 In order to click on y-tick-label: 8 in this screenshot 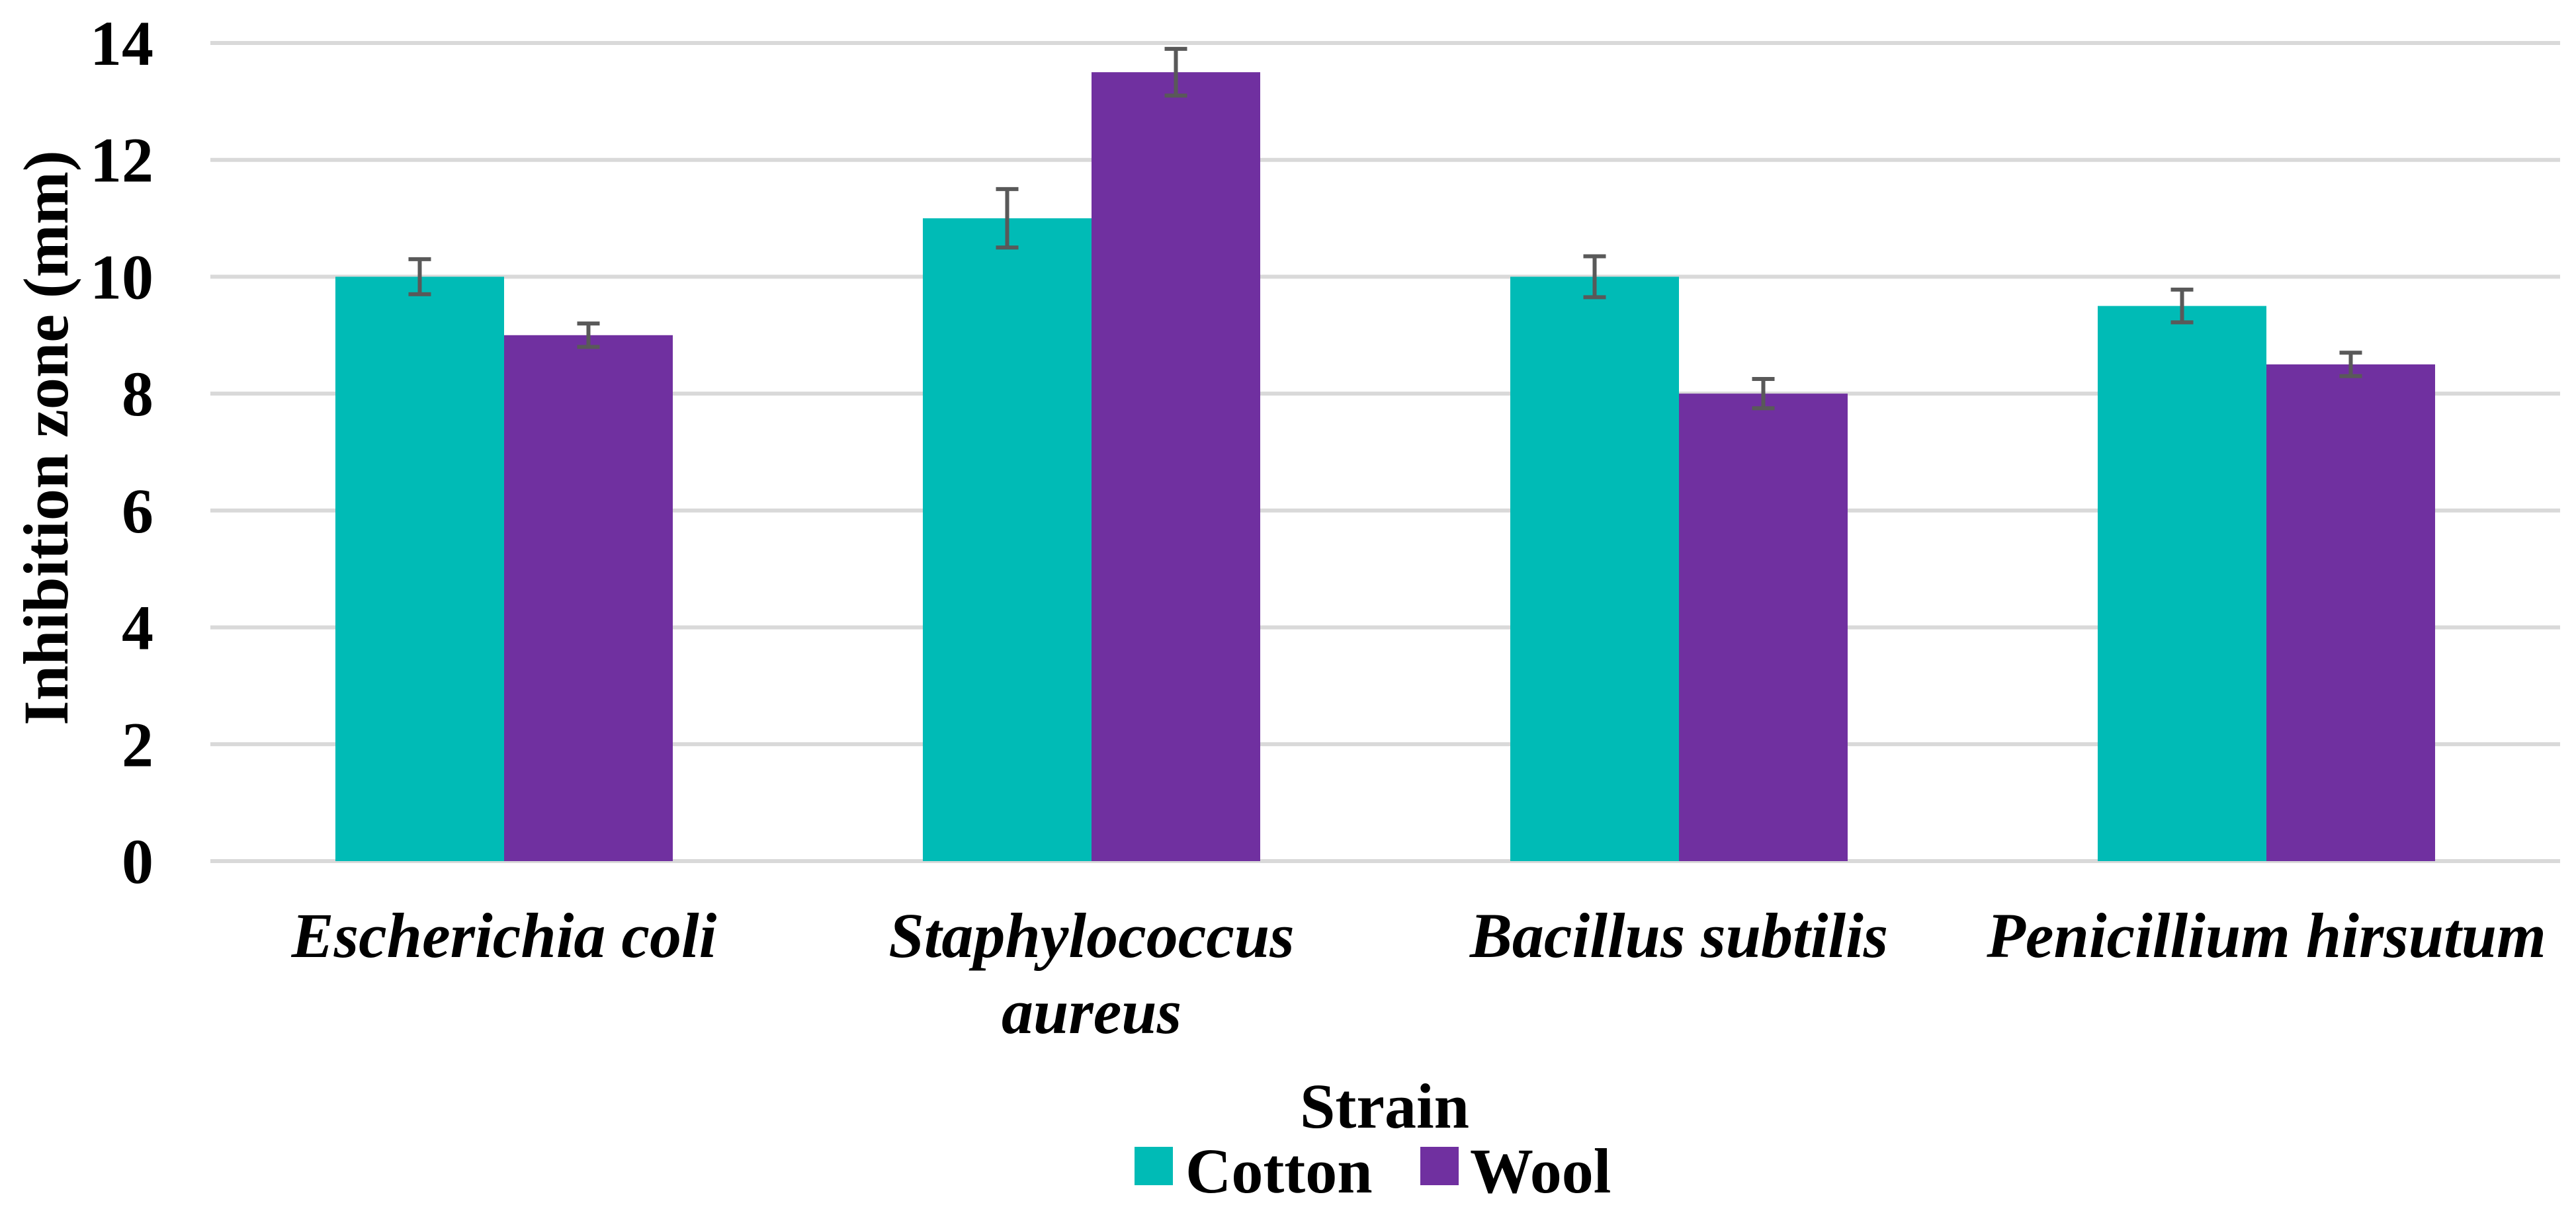, I will do `click(137, 393)`.